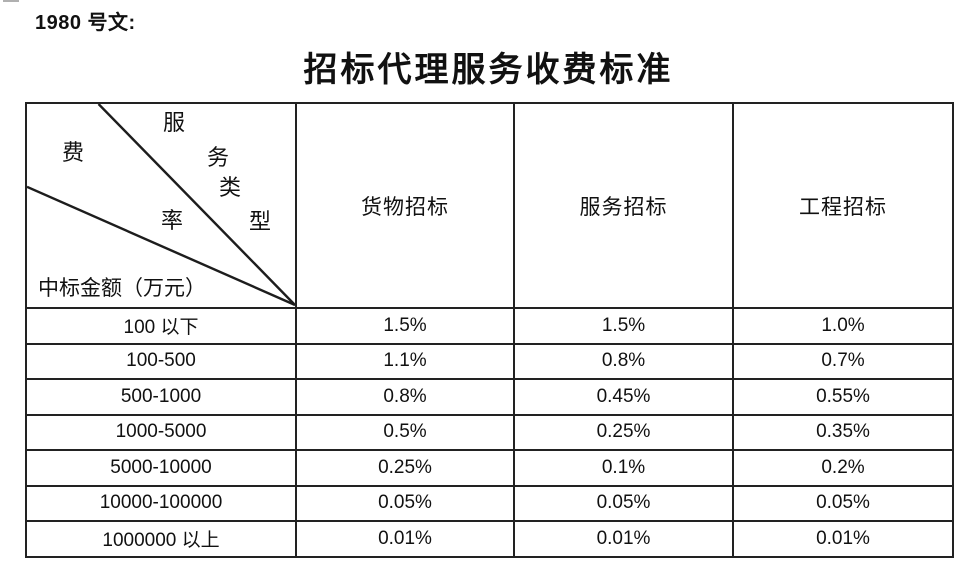 Image resolution: width=976 pixels, height=581 pixels. Describe the element at coordinates (623, 539) in the screenshot. I see `services-rate-cell: 0.01%` at that location.